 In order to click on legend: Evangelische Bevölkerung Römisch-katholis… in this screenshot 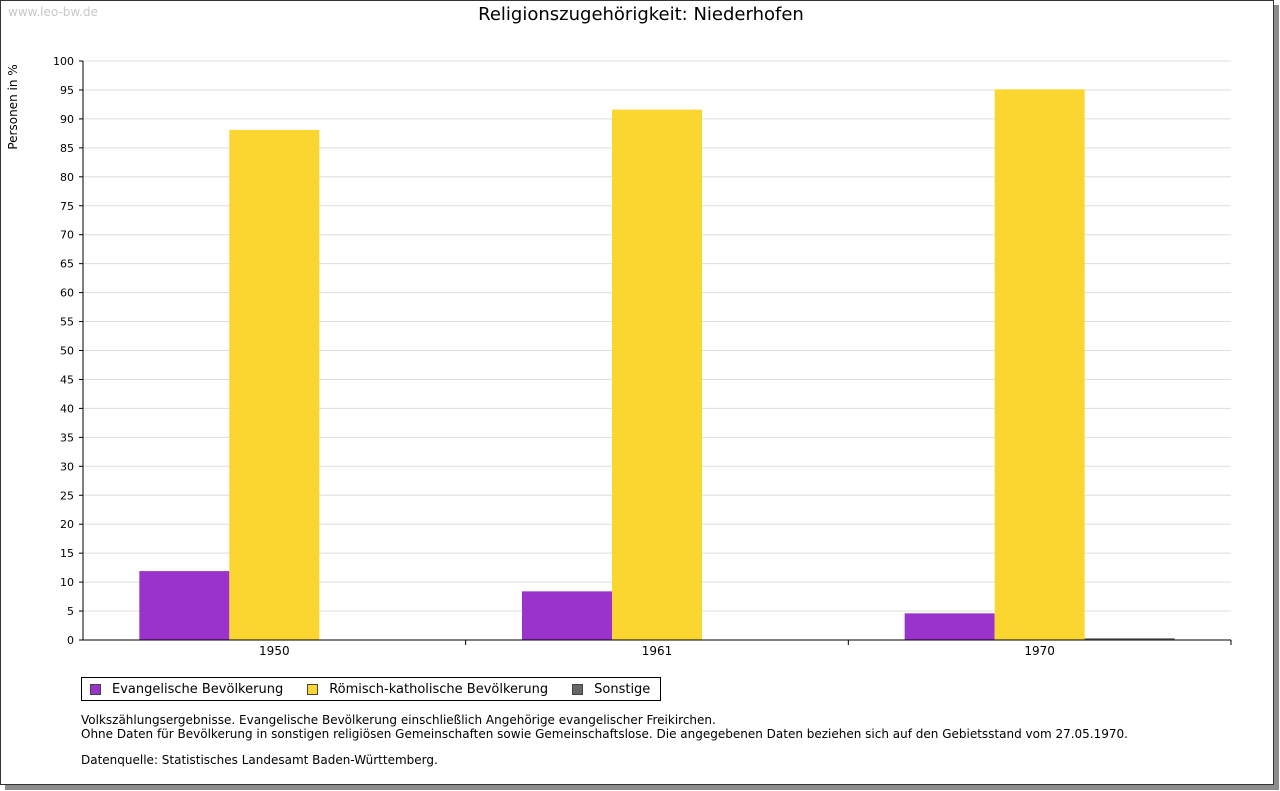, I will do `click(371, 689)`.